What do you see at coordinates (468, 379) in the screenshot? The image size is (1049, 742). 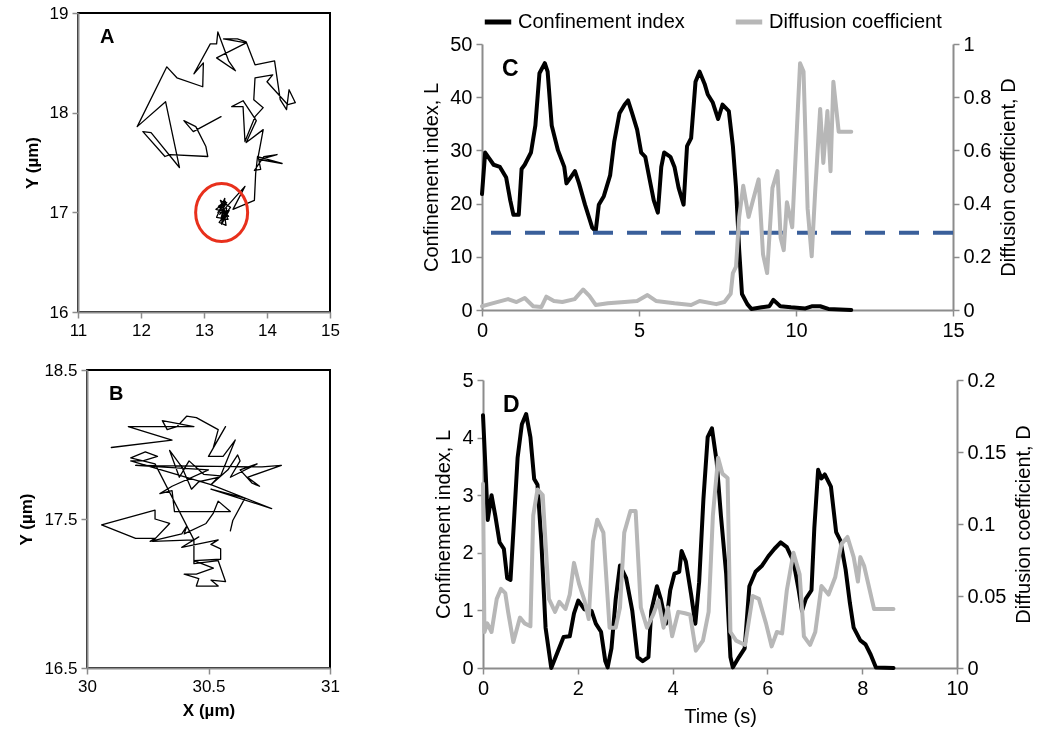 I see `y-tick-label: 5` at bounding box center [468, 379].